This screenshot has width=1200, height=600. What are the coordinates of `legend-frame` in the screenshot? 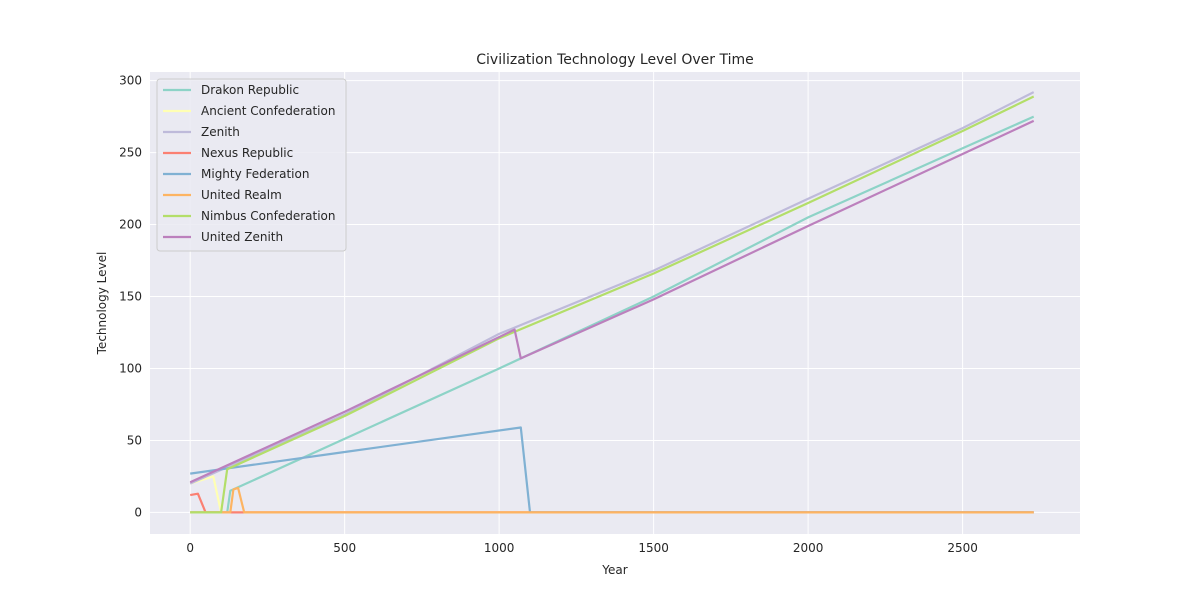 It's located at (251, 165).